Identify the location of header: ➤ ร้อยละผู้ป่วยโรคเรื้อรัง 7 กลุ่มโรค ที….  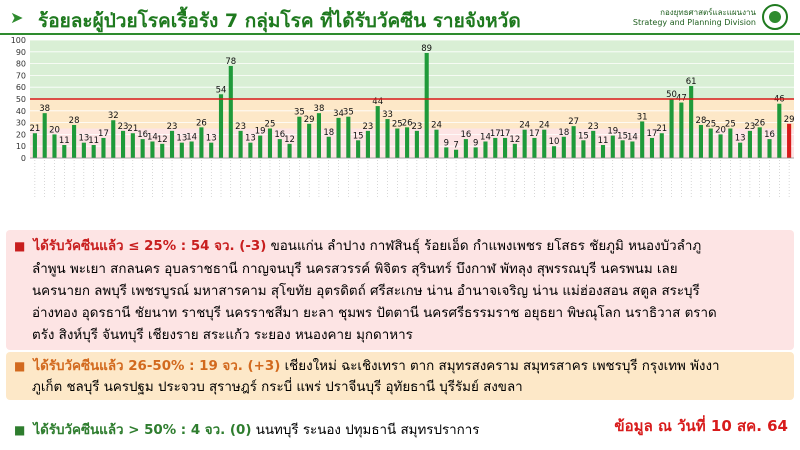
(400, 20).